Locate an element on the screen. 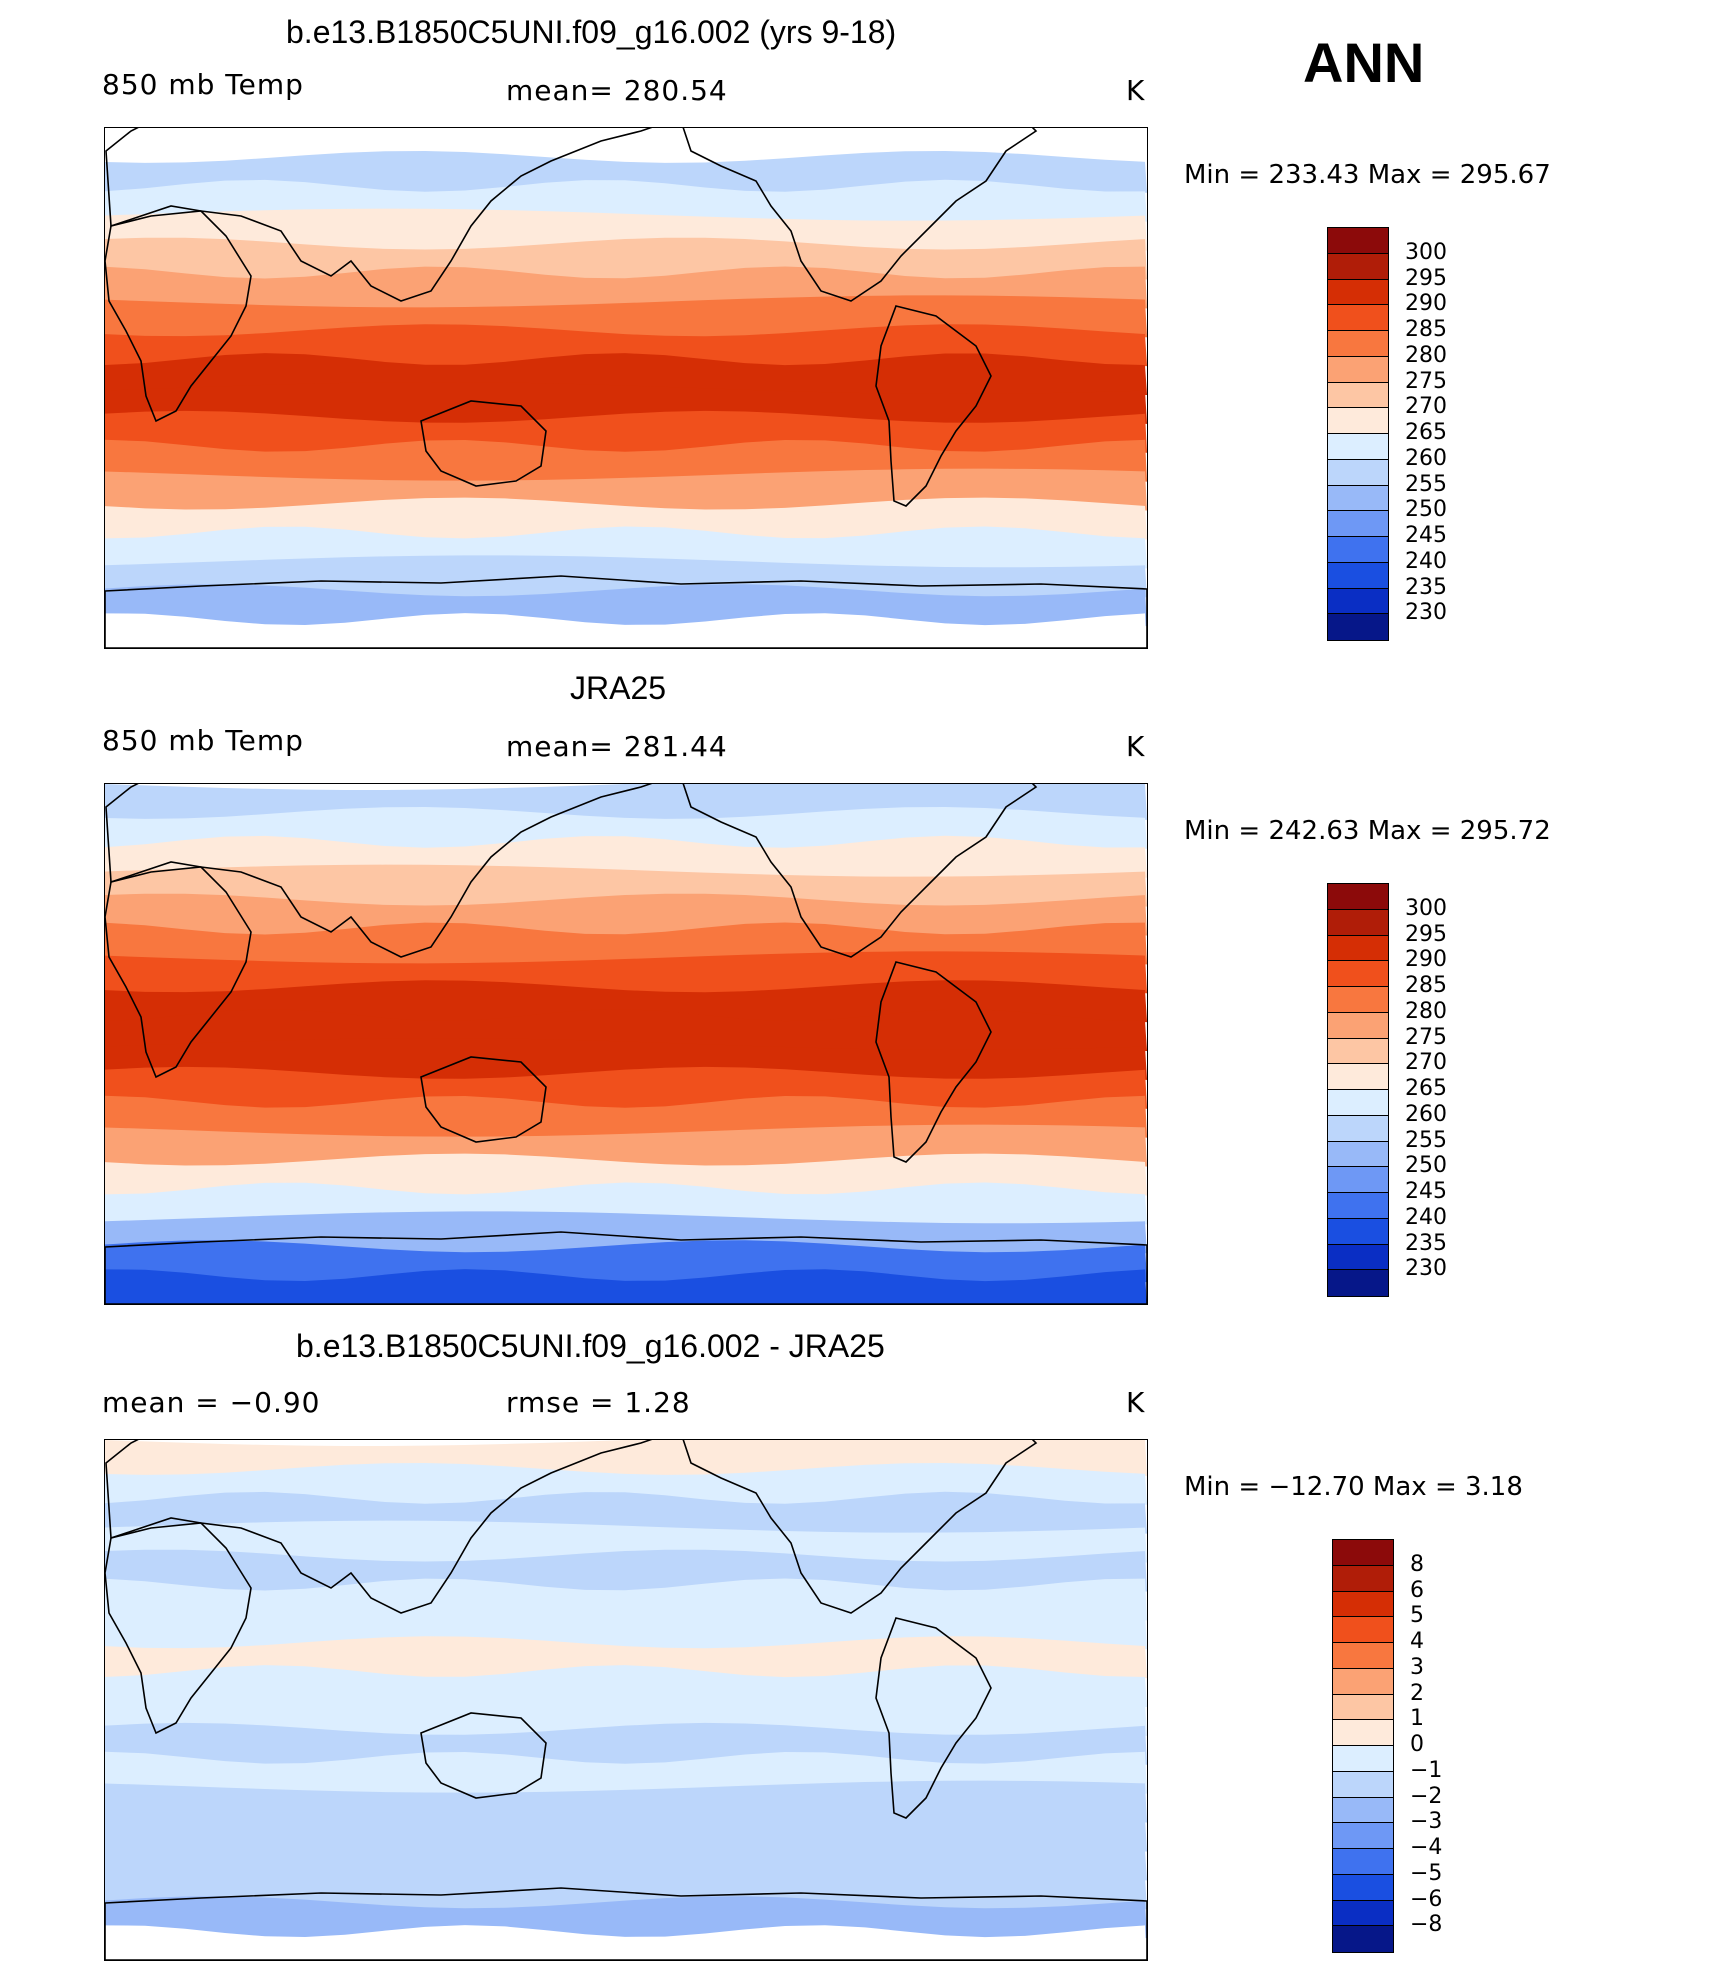  colorbar-box is located at coordinates (1358, 1090).